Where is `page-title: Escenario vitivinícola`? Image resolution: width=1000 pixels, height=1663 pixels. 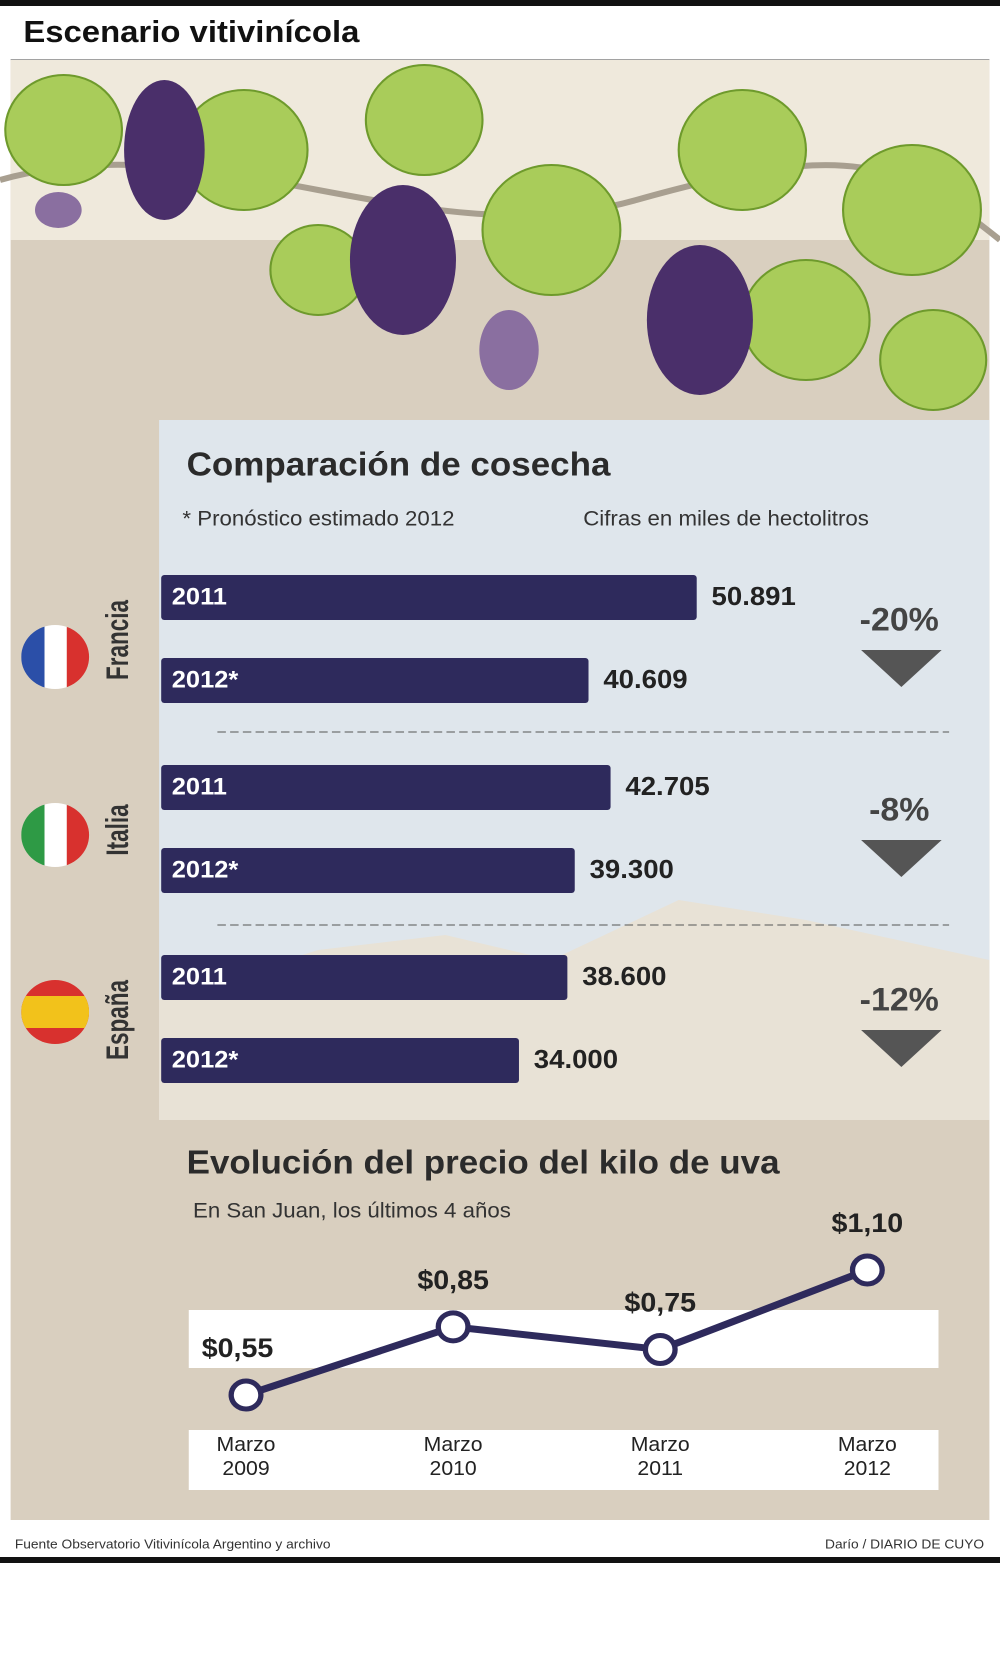 page-title: Escenario vitivinícola is located at coordinates (191, 31).